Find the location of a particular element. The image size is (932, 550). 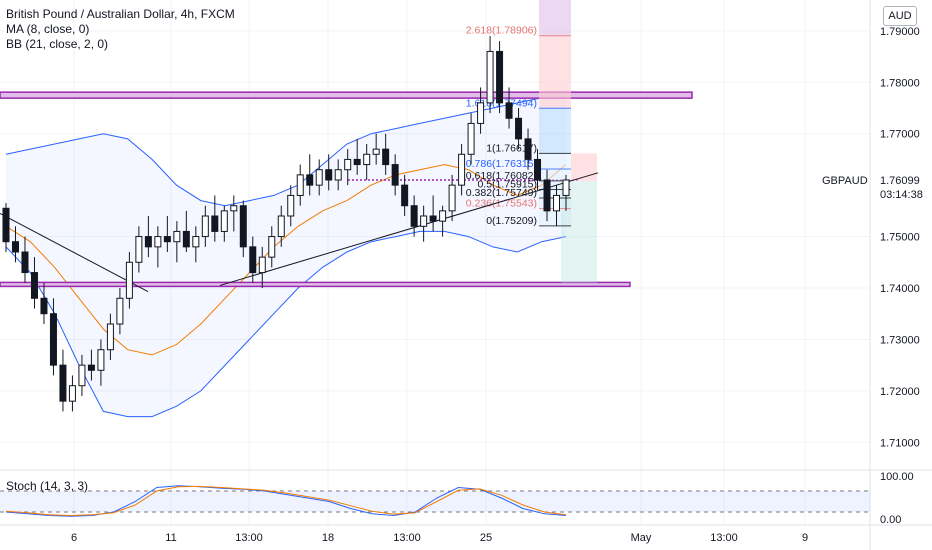

bb-legend: BB (21, close, 2, 0) is located at coordinates (57, 44).